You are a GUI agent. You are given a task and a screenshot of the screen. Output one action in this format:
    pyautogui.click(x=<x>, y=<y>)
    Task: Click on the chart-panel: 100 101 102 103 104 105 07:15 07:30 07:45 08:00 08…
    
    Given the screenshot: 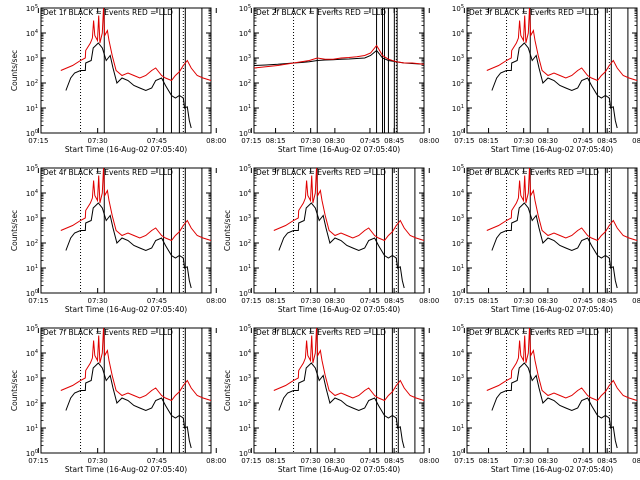 What is the action you would take?
    pyautogui.click(x=546, y=399)
    